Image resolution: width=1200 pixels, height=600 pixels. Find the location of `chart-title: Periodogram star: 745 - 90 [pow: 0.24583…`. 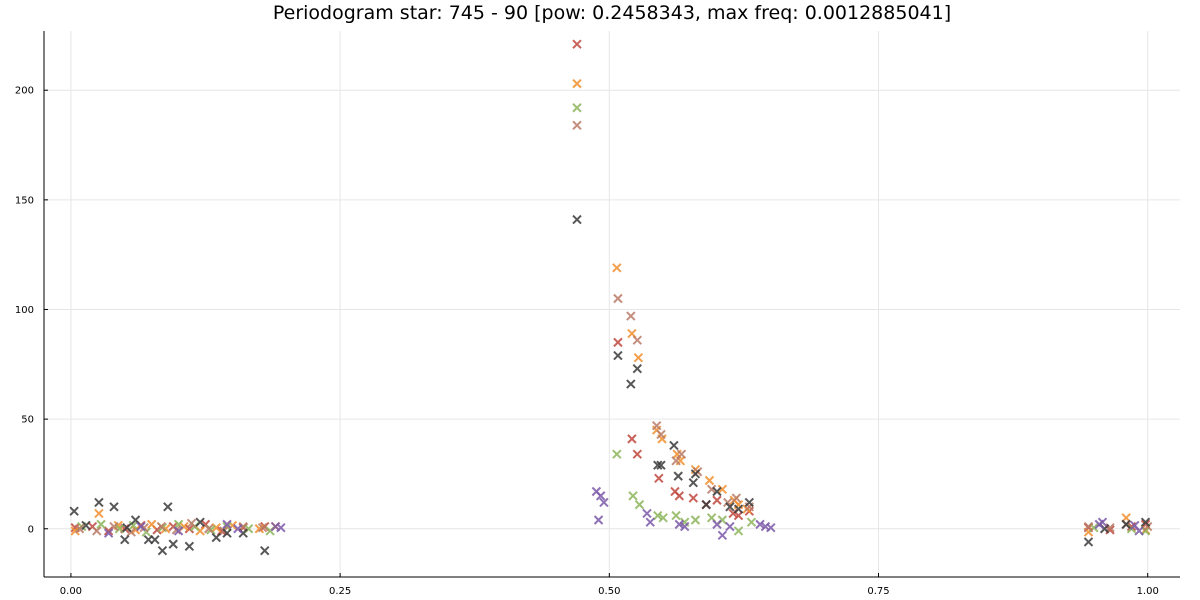

chart-title: Periodogram star: 745 - 90 [pow: 0.24583… is located at coordinates (612, 13).